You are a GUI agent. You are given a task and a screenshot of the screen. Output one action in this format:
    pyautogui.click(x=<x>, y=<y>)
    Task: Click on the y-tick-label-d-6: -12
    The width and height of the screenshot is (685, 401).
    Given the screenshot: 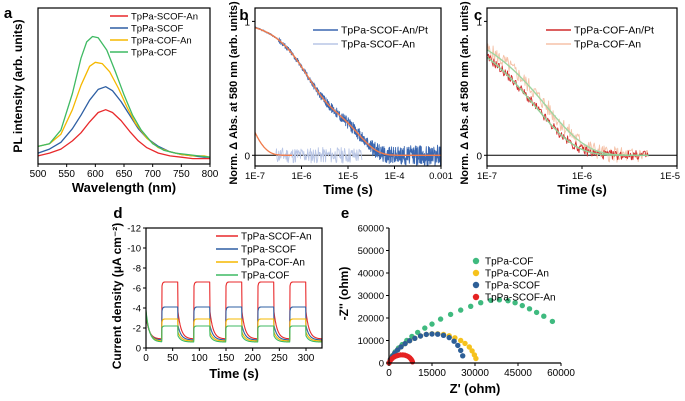 What is the action you would take?
    pyautogui.click(x=134, y=229)
    